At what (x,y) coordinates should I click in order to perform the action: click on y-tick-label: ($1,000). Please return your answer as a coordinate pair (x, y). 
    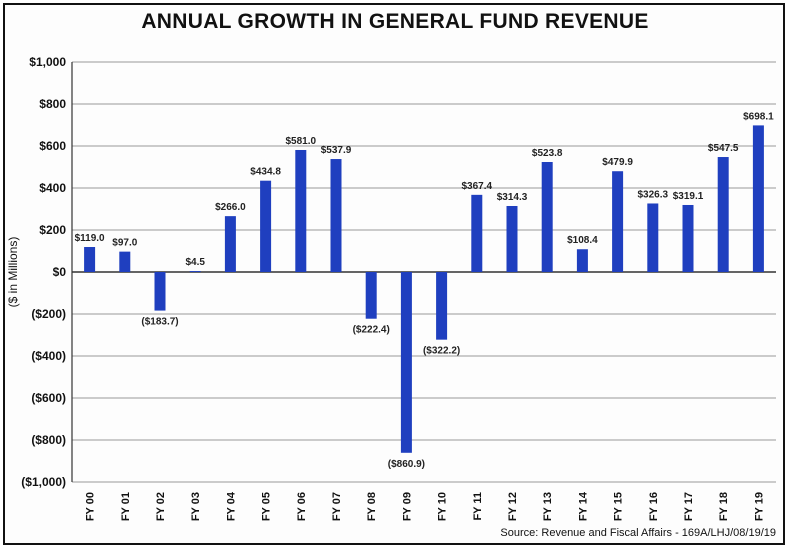
    Looking at the image, I should click on (43, 482).